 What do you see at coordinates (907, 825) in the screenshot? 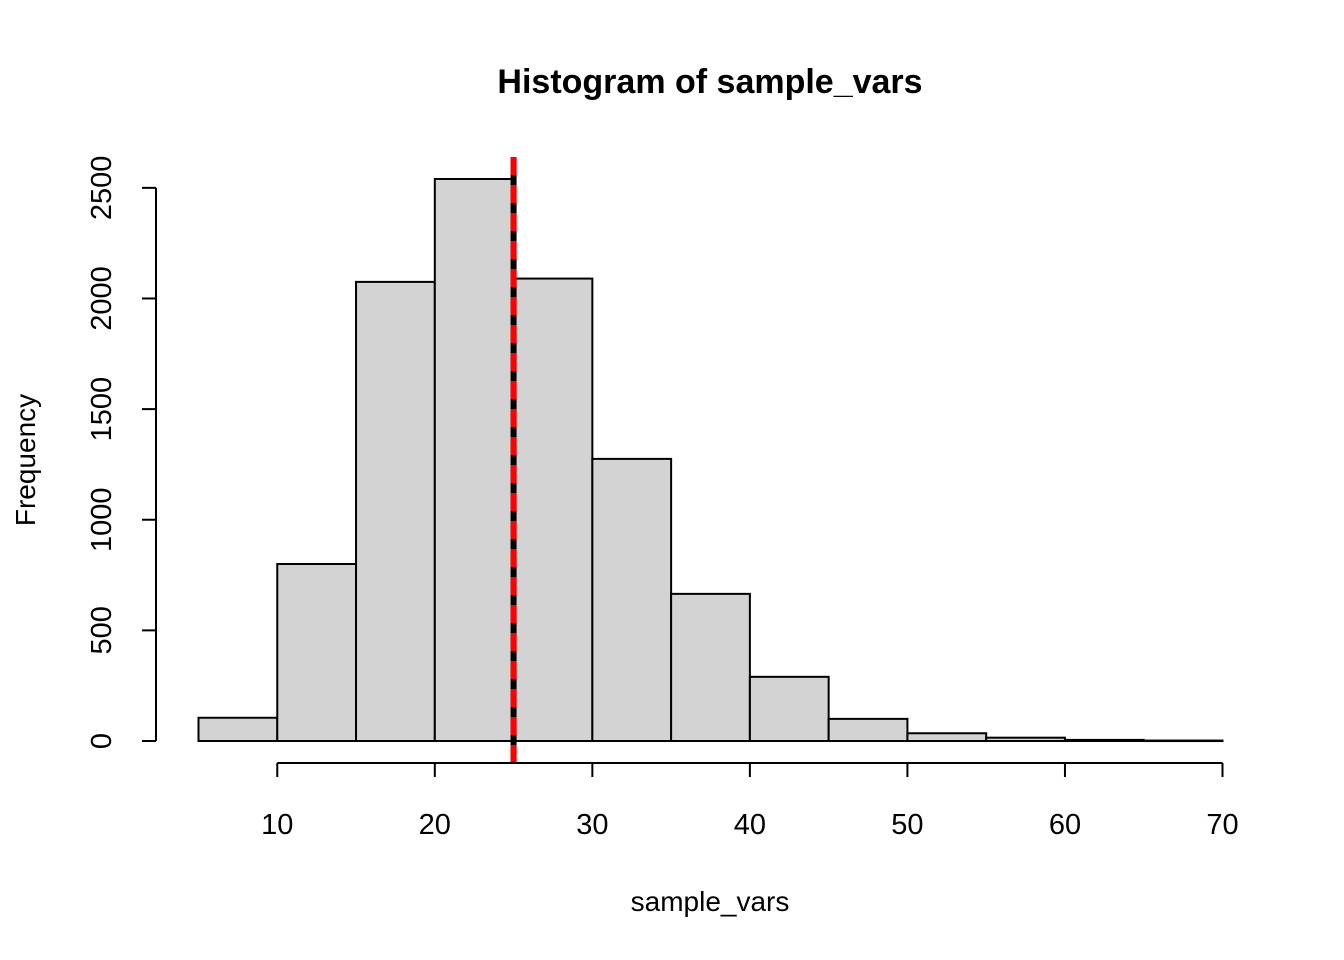
I see `x-tick-label: 50` at bounding box center [907, 825].